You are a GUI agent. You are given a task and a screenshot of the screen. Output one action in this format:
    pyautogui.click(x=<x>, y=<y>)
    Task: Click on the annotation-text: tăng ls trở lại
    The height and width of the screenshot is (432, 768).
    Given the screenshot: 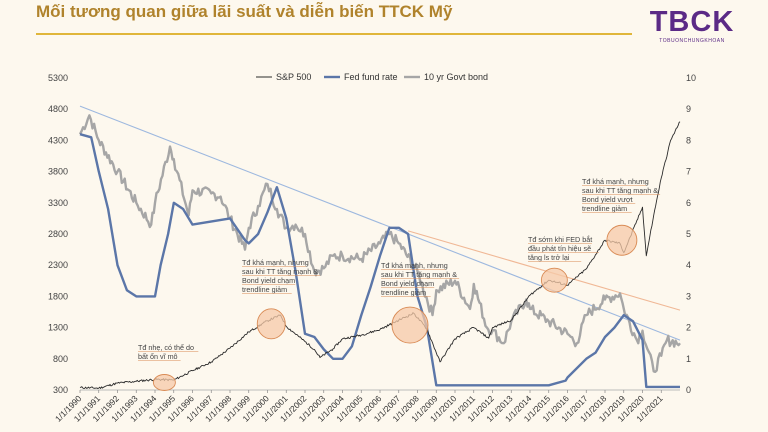 What is the action you would take?
    pyautogui.click(x=549, y=257)
    